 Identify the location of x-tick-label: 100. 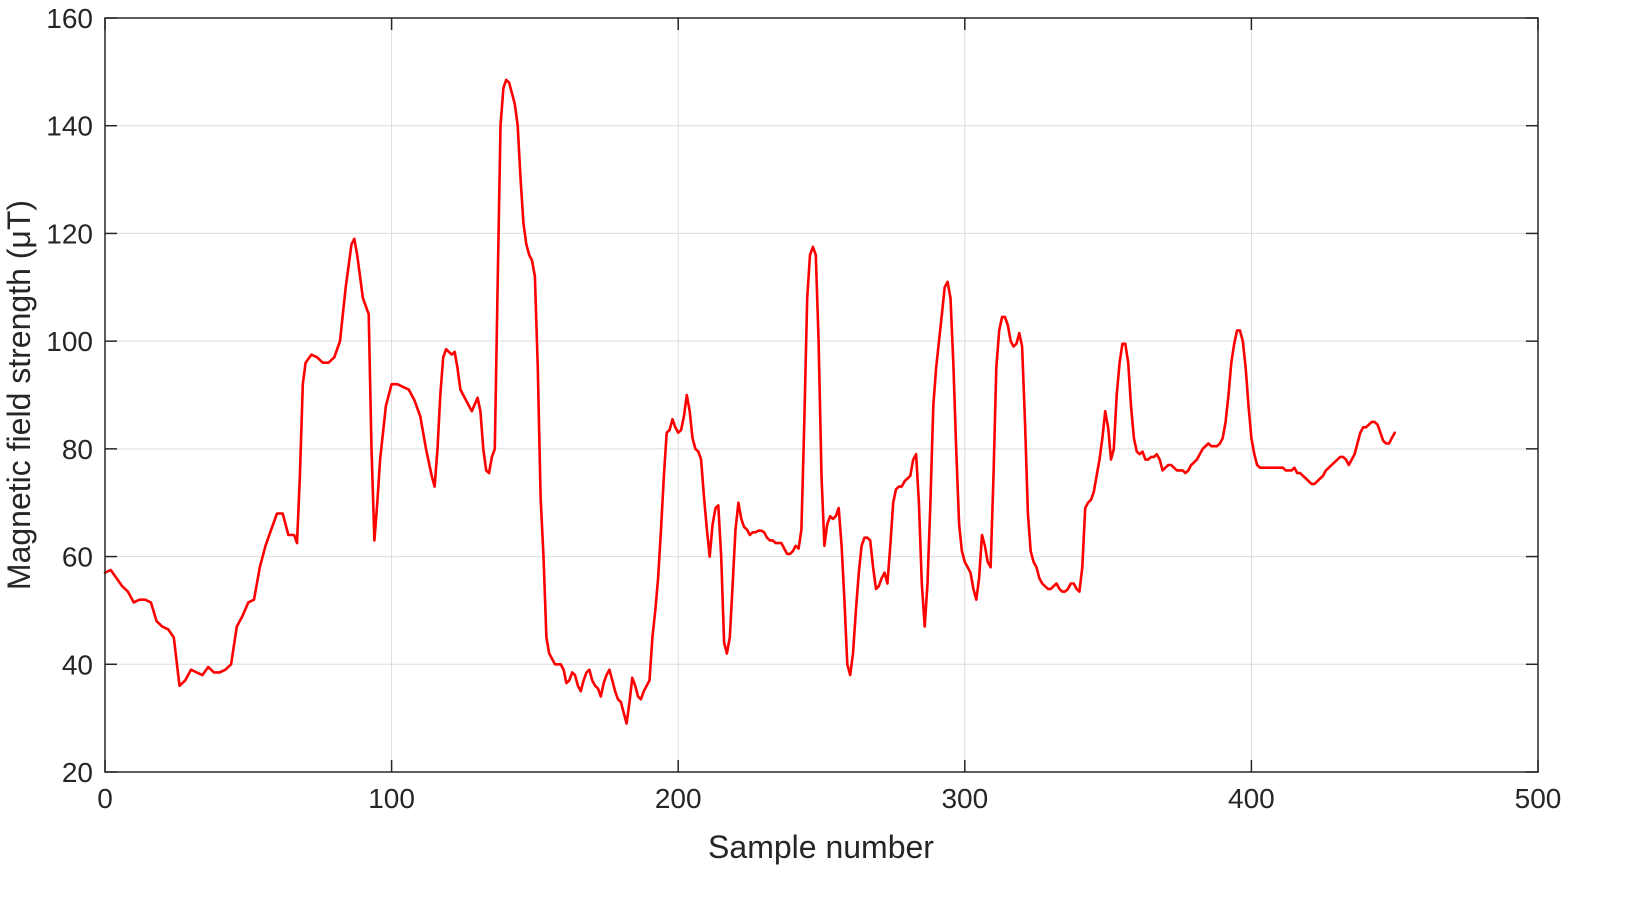
(391, 798).